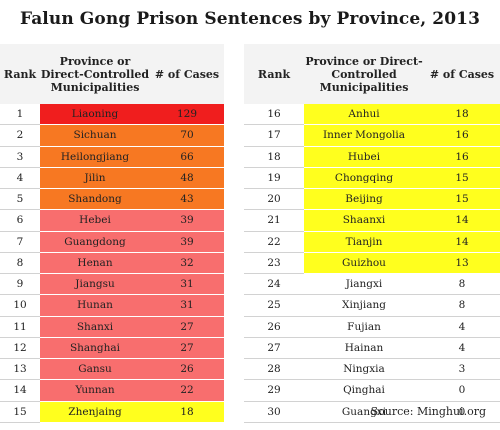 The image size is (500, 430). Describe the element at coordinates (372, 285) in the screenshot. I see `table-row: 24 Jiangxi 8` at that location.